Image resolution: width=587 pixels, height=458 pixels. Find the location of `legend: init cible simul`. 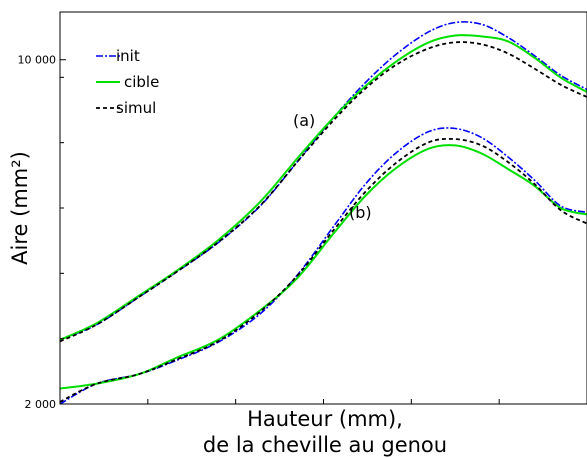

legend: init cible simul is located at coordinates (127, 82).